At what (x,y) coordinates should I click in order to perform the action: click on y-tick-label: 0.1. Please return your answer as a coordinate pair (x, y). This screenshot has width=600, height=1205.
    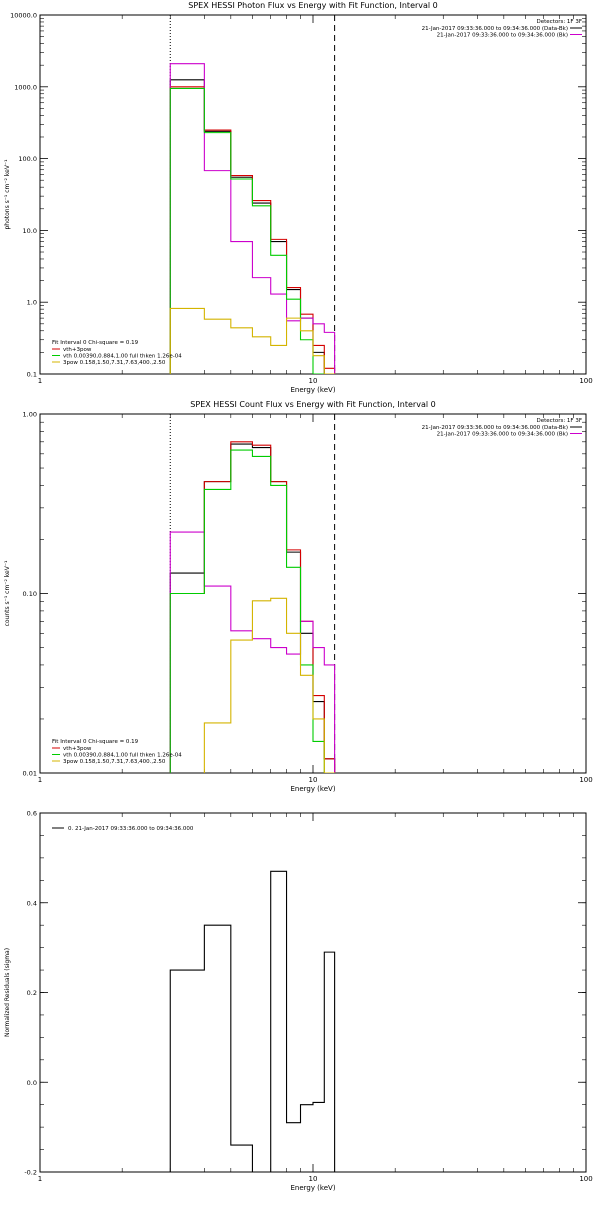
    Looking at the image, I should click on (32, 375).